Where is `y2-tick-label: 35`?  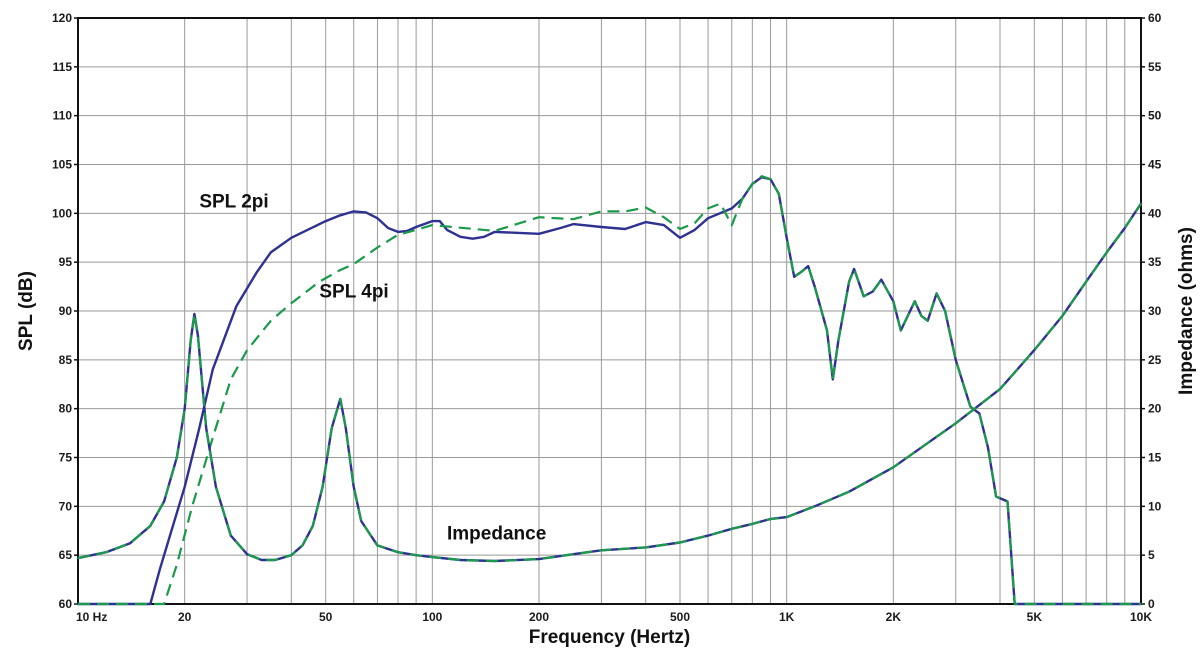 y2-tick-label: 35 is located at coordinates (1155, 262).